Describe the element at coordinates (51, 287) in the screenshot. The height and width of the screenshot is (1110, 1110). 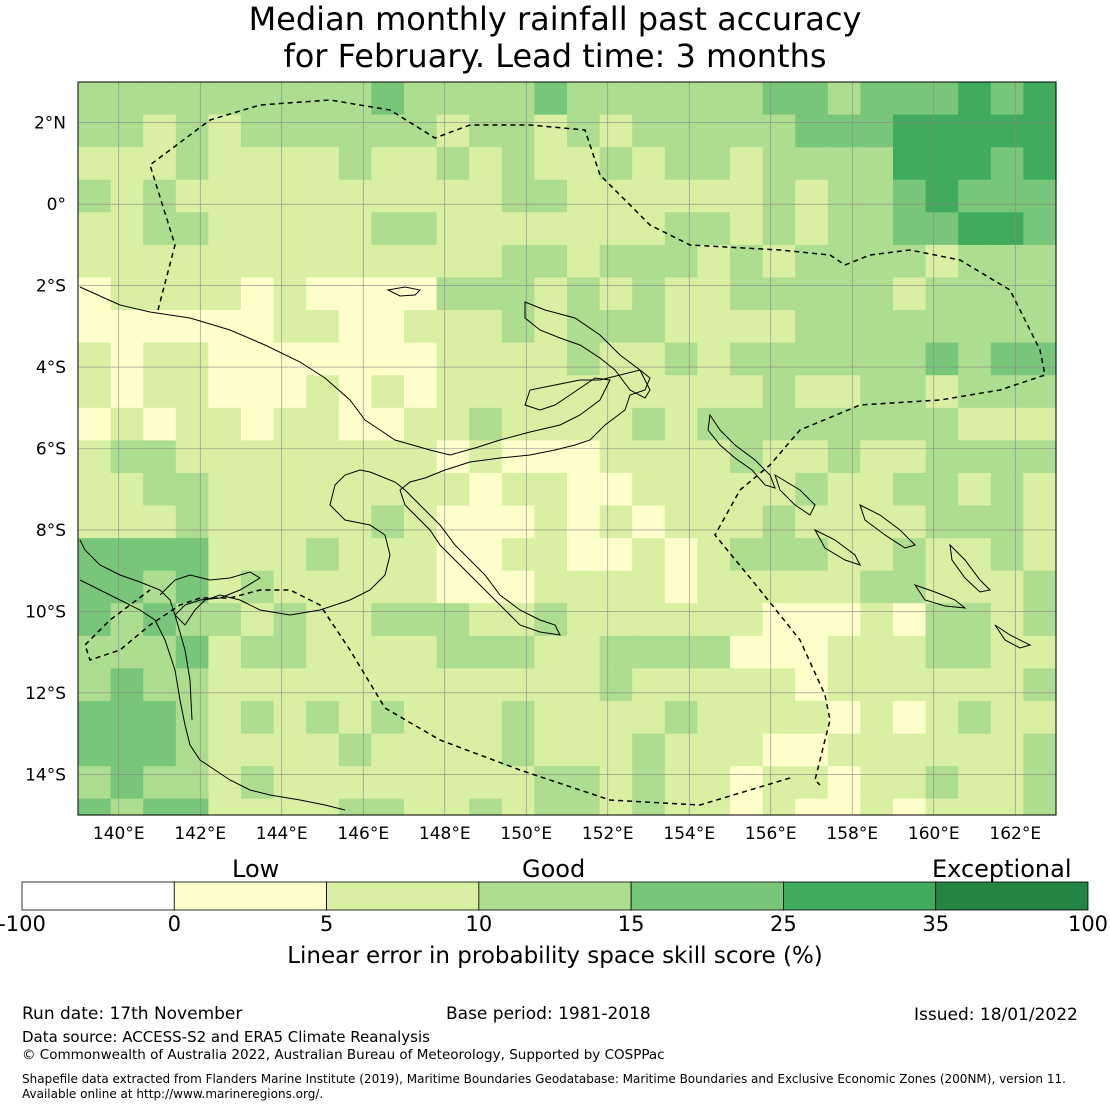
I see `latitude-tick-label: 2°S` at that location.